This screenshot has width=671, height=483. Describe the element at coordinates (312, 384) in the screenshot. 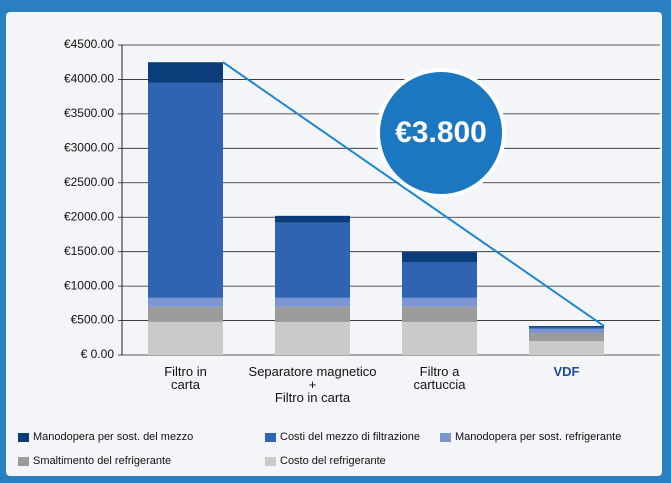

I see `x-tick-label: Separatore magnetico + Filtro in carta` at that location.